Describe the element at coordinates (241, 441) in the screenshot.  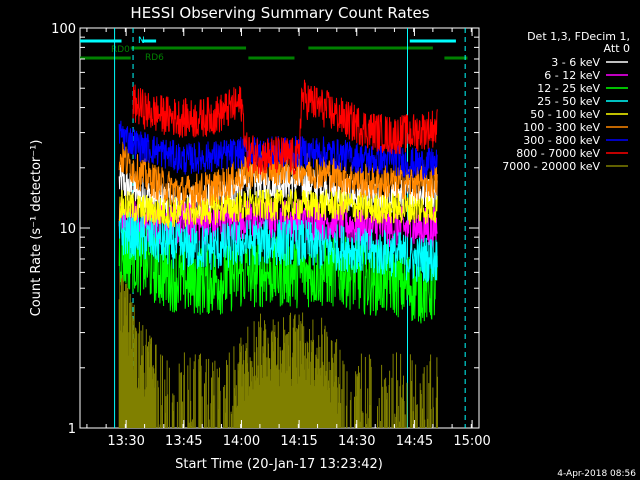
I see `x-tick-label: 14:00` at that location.